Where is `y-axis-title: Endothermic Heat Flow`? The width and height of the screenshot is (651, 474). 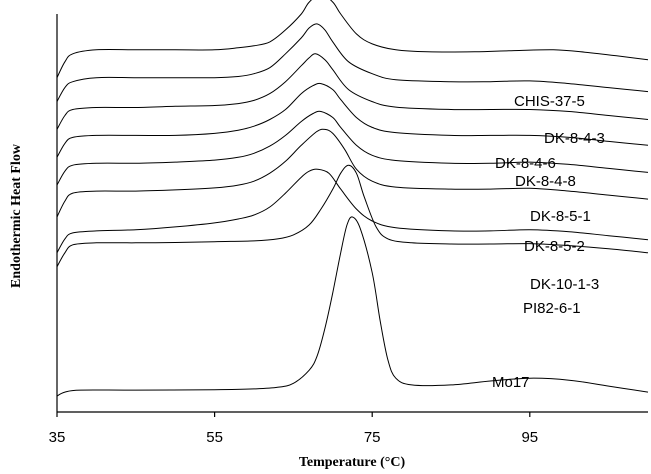 y-axis-title: Endothermic Heat Flow is located at coordinates (16, 215).